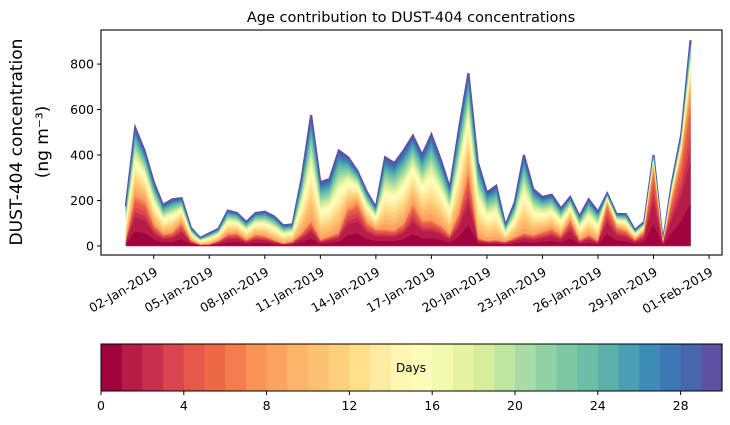 The height and width of the screenshot is (425, 730). What do you see at coordinates (43, 142) in the screenshot?
I see `y-axis-unit-label: (ng m⁻³)` at bounding box center [43, 142].